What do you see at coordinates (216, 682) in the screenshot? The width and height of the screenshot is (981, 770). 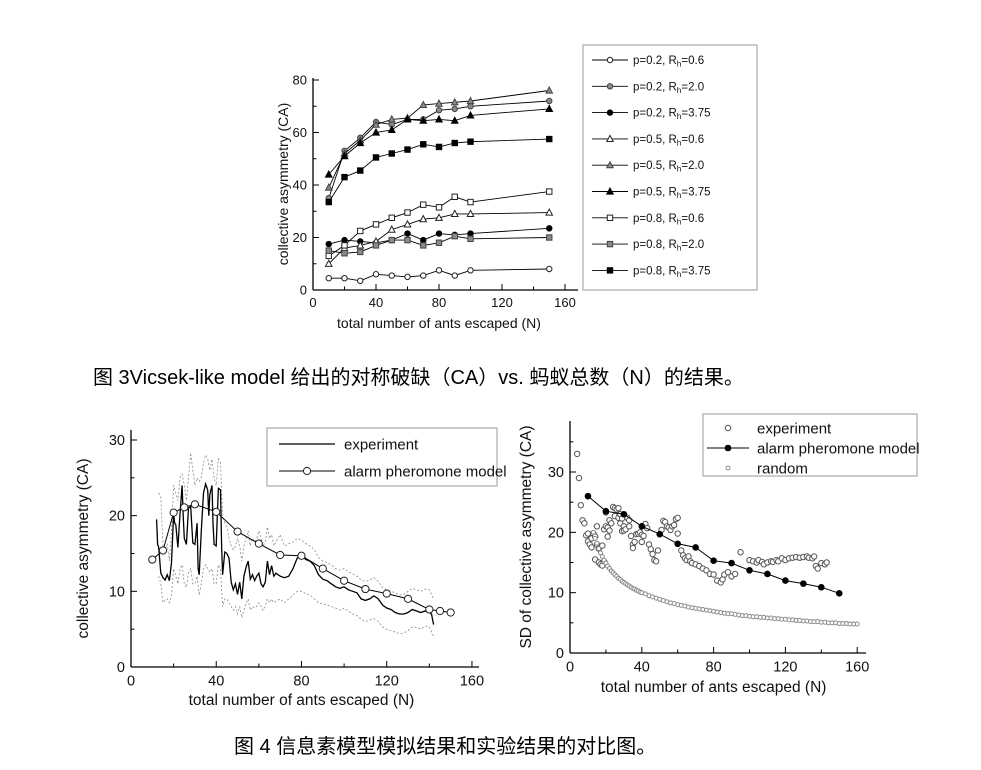 I see `fig4-left-x-tick-label: 40` at bounding box center [216, 682].